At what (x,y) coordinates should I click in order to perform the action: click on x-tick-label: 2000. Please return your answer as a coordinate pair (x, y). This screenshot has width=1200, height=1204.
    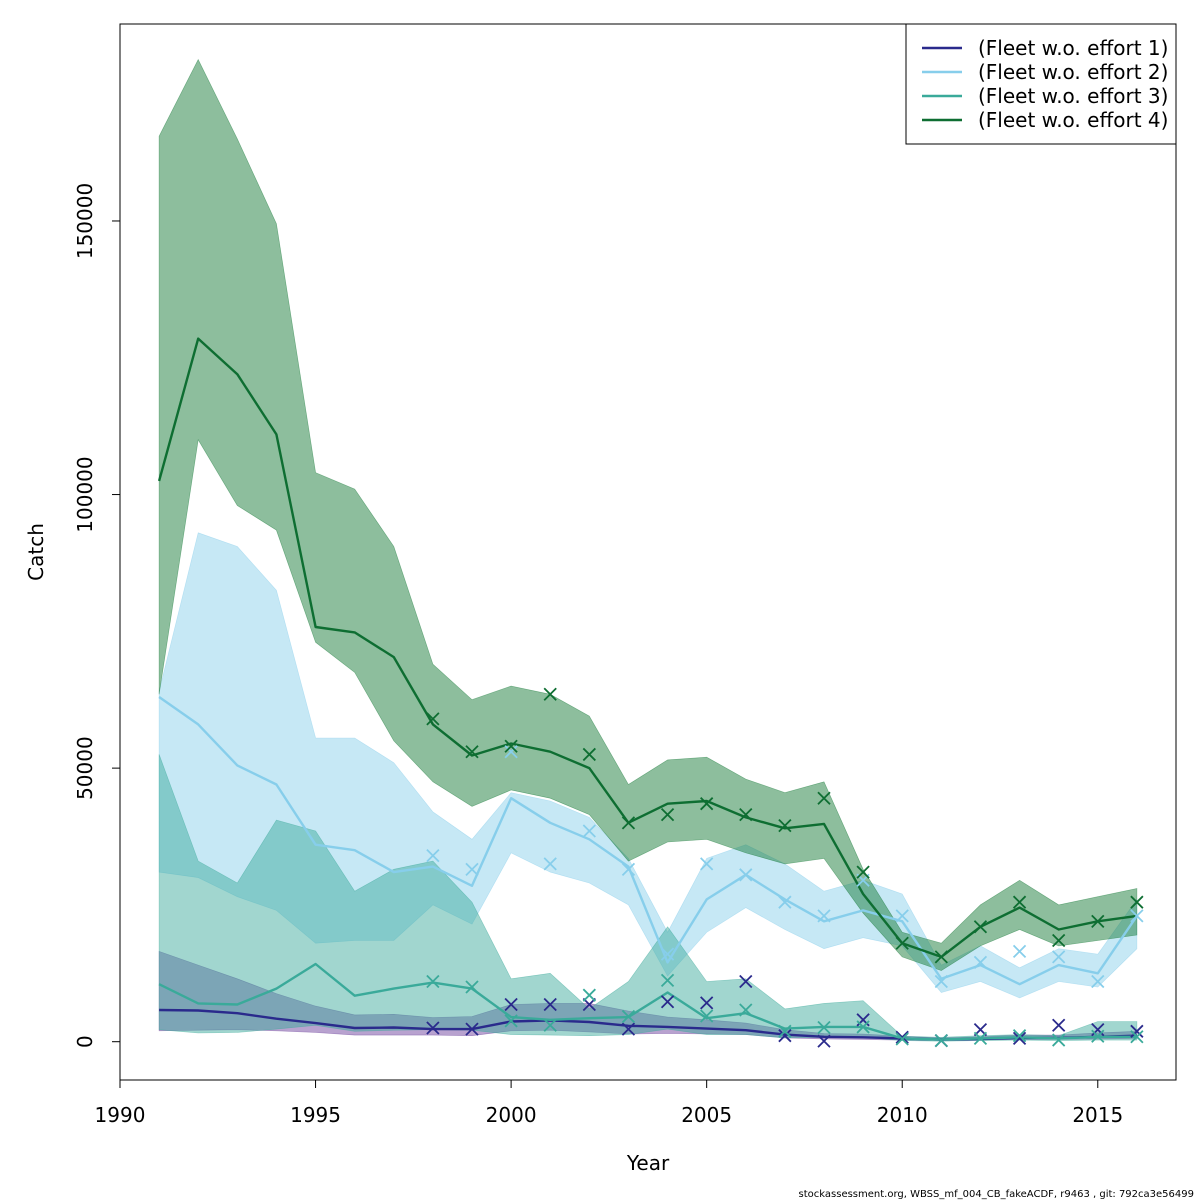
    Looking at the image, I should click on (511, 1115).